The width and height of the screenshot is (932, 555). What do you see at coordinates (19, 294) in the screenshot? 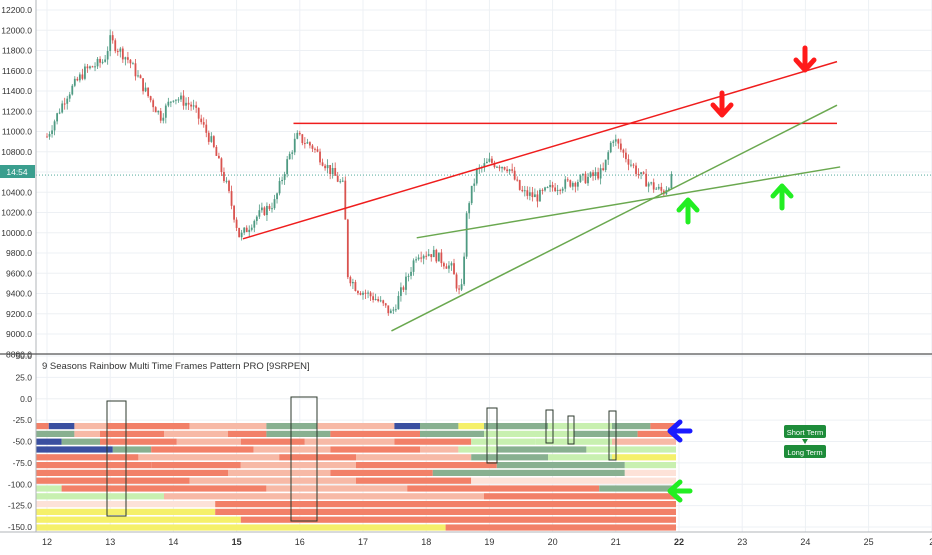
I see `y-tick-label: 9400.0` at bounding box center [19, 294].